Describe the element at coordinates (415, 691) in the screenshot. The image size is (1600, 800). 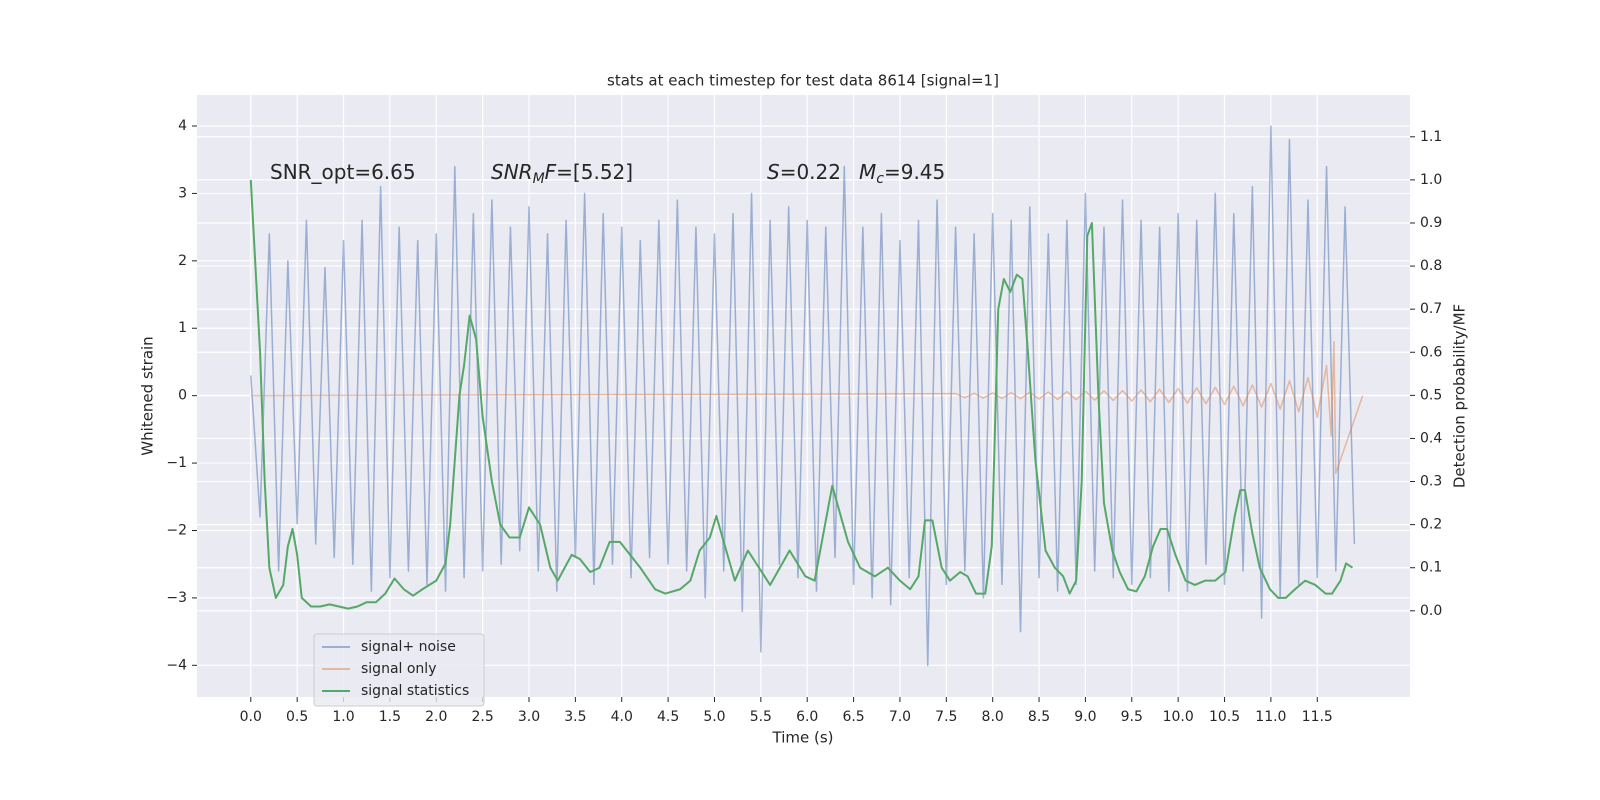
I see `legend-label: signal statistics` at that location.